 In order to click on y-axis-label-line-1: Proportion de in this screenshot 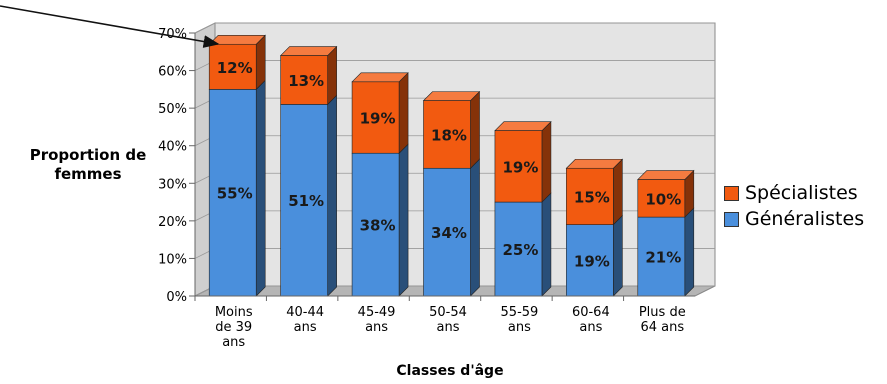, I will do `click(88, 155)`.